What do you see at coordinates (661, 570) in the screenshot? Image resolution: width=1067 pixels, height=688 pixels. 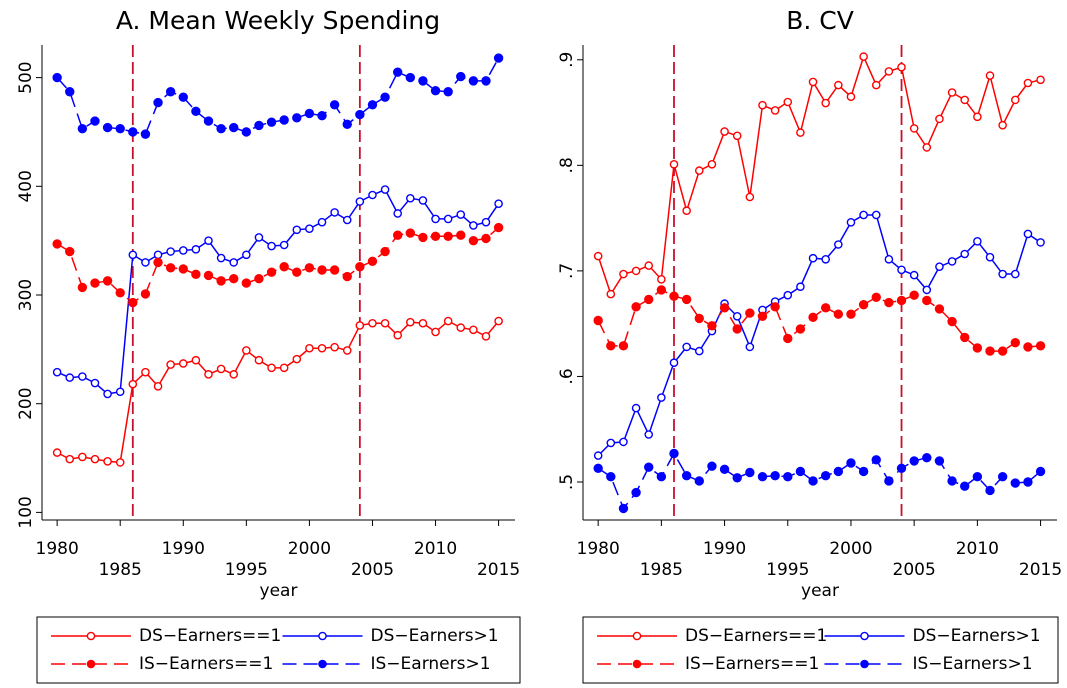 I see `x-tick-label: 1985` at bounding box center [661, 570].